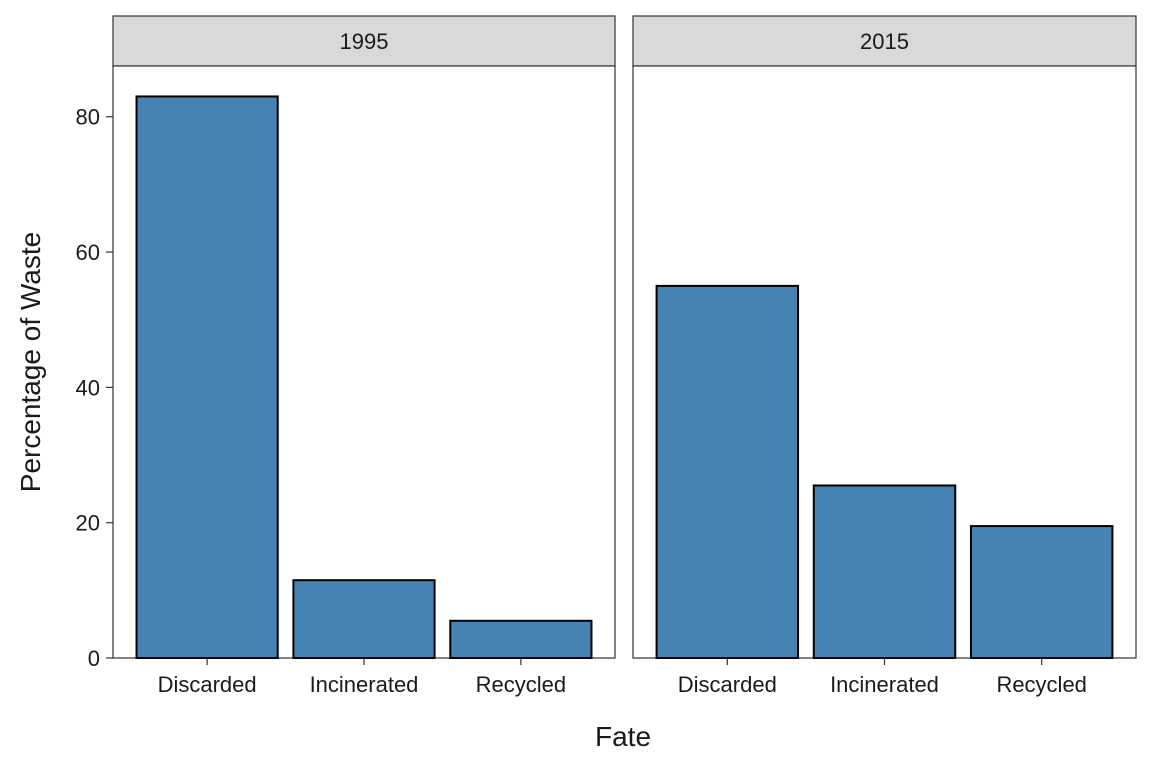  I want to click on y-axis-title: Percentage of Waste, so click(30, 362).